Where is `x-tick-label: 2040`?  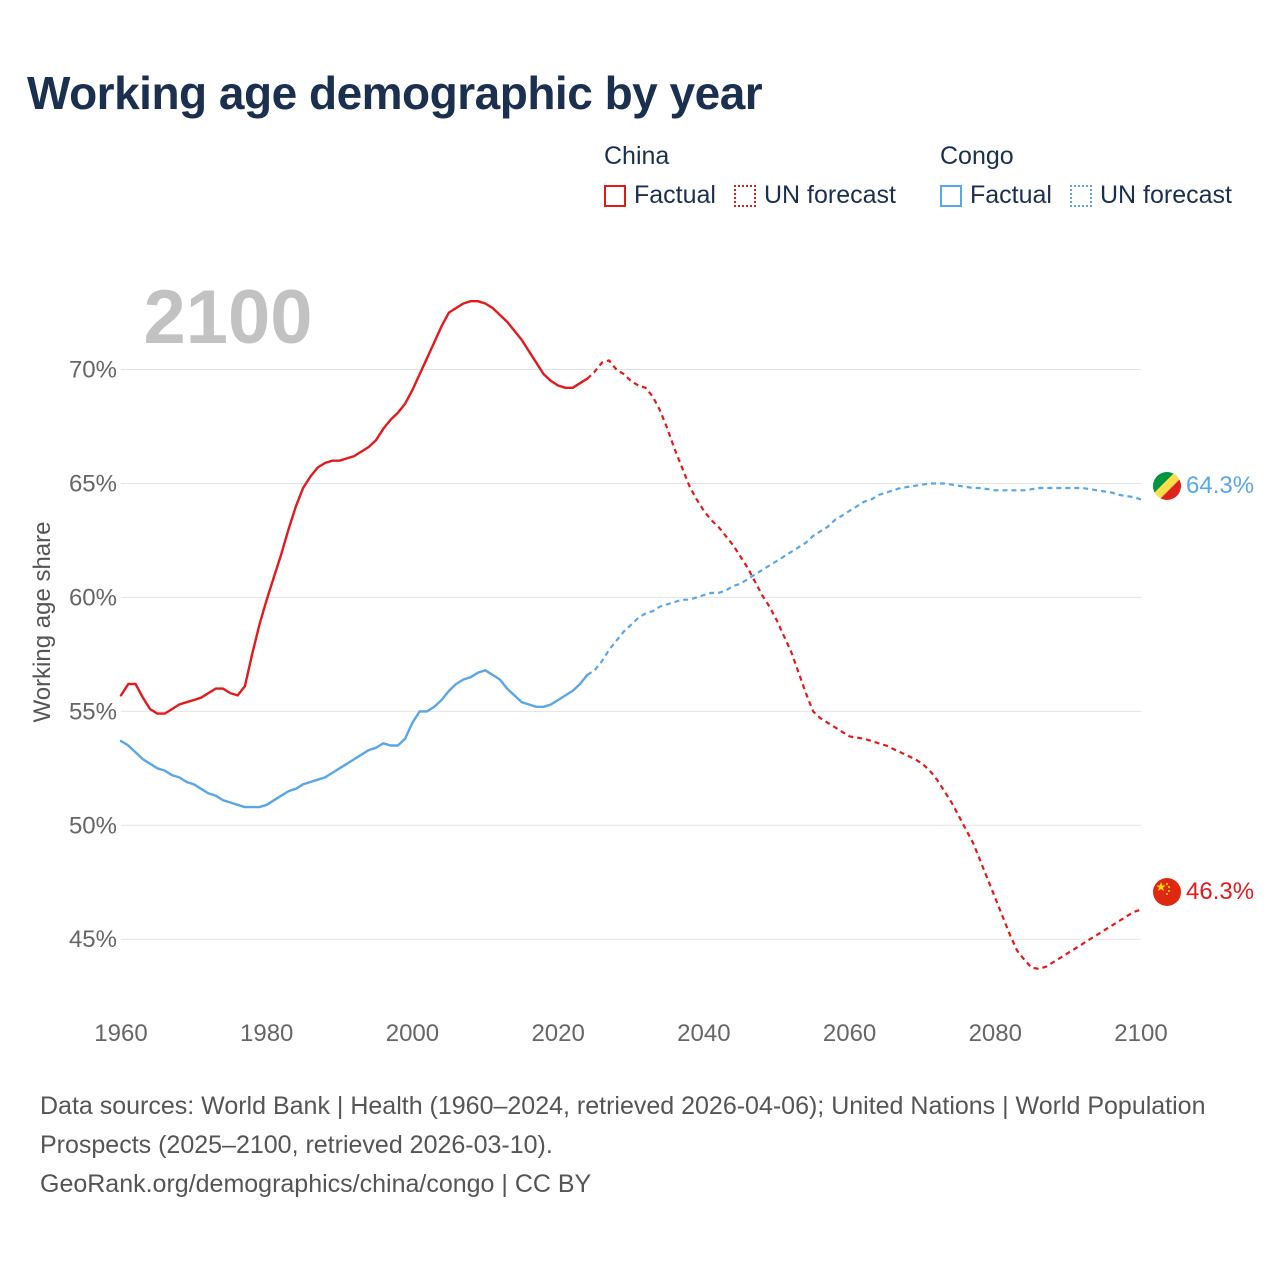 x-tick-label: 2040 is located at coordinates (703, 1033).